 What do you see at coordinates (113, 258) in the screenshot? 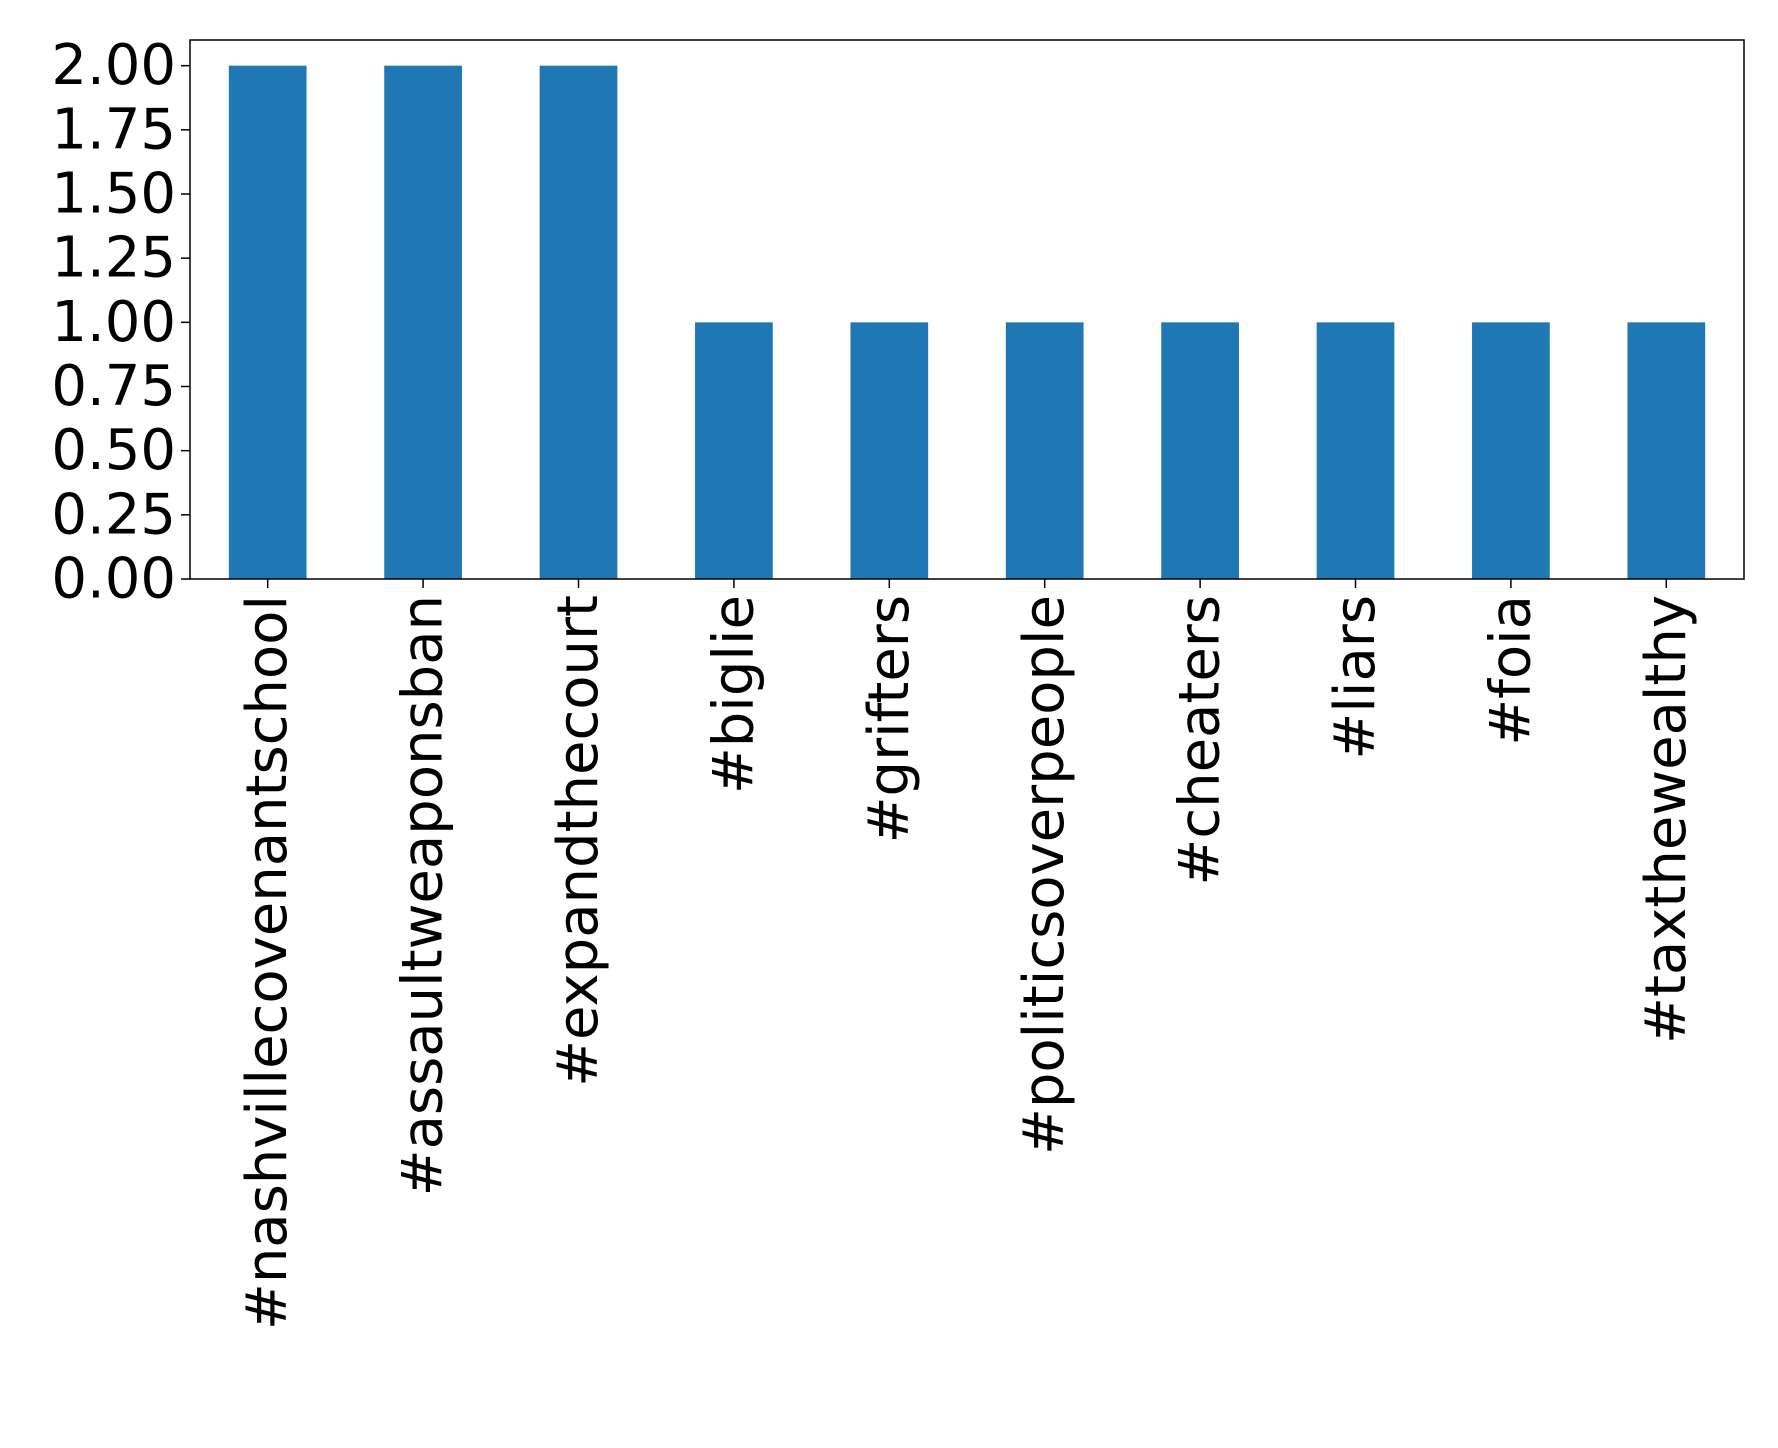
I see `y-tick-label: 1.25` at bounding box center [113, 258].